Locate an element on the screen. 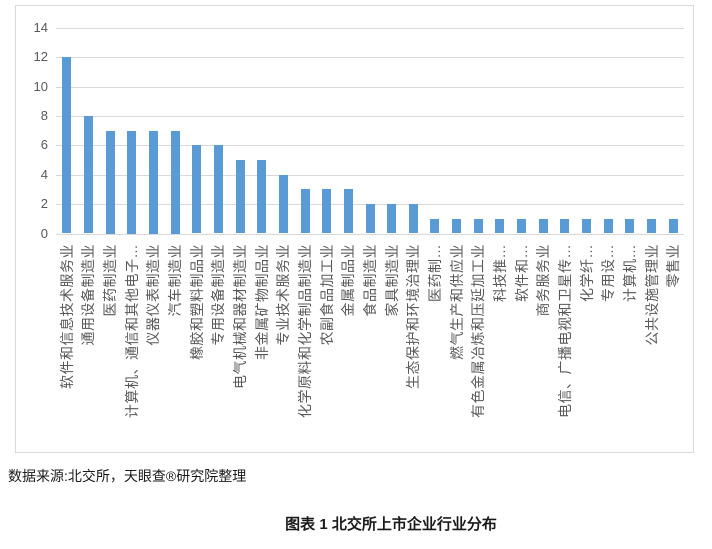 The width and height of the screenshot is (712, 549). y-axis-tick-label: 12 is located at coordinates (40, 57).